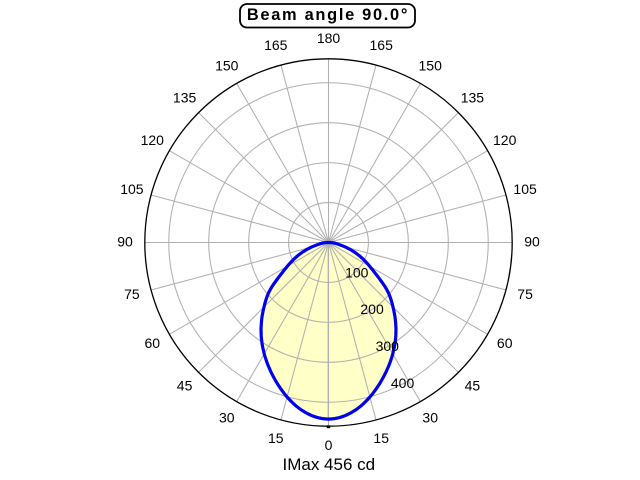 This screenshot has width=640, height=480. What do you see at coordinates (329, 38) in the screenshot?
I see `svg-text: 180` at bounding box center [329, 38].